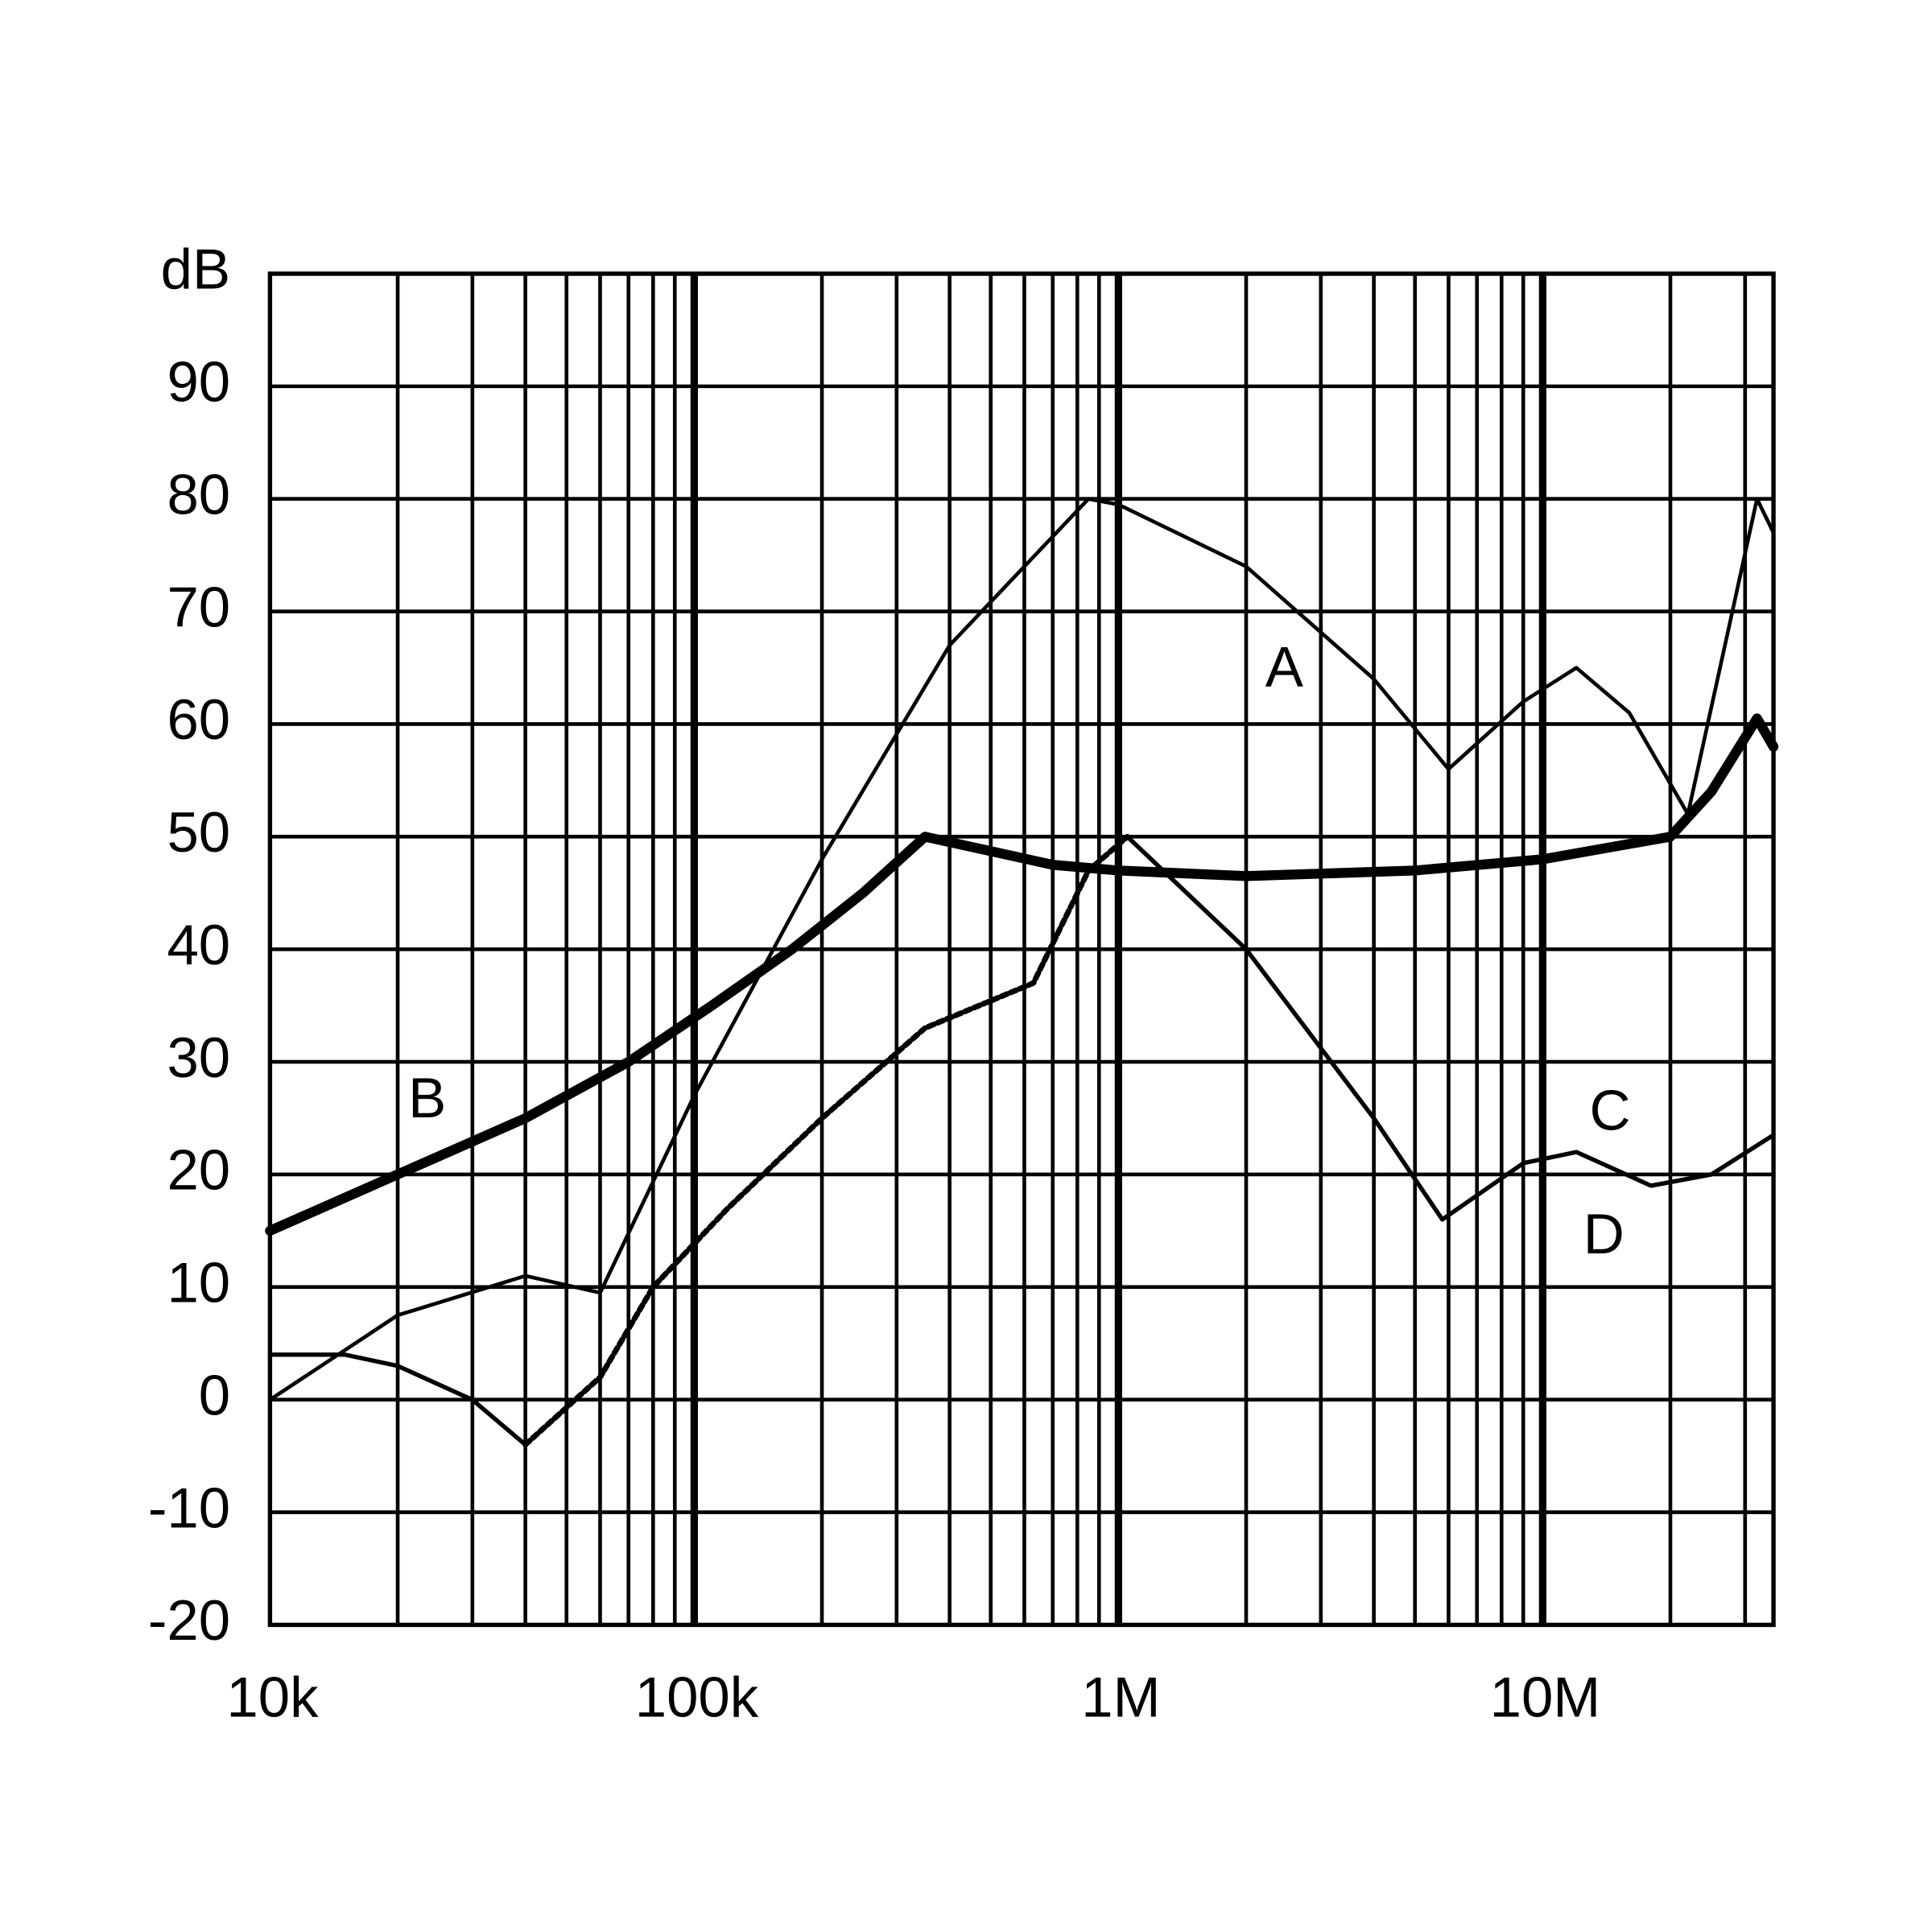  I want to click on y-tick-label: 70, so click(198, 606).